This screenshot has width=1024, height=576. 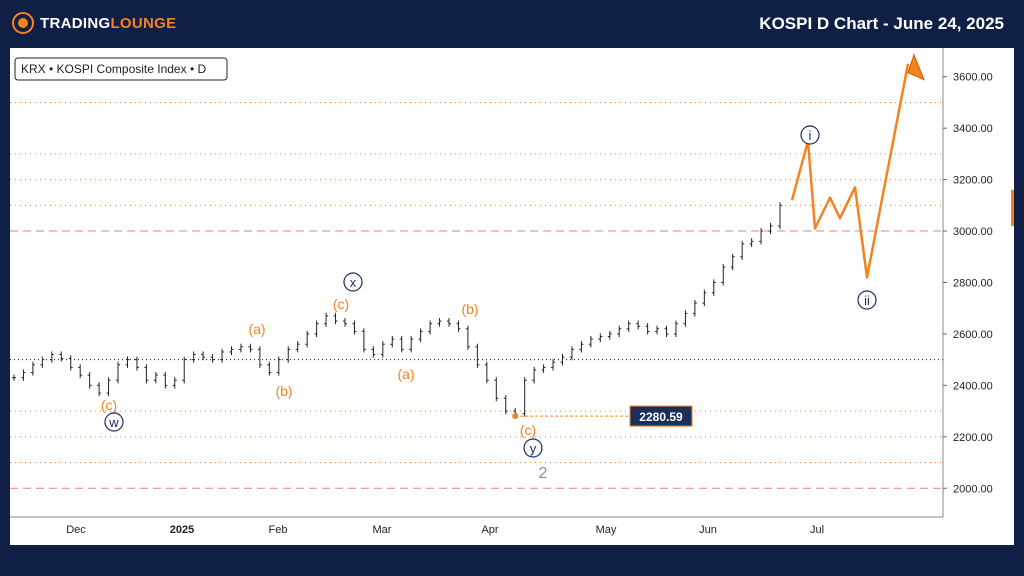 I want to click on y-tick-label: 2600.00, so click(x=973, y=335).